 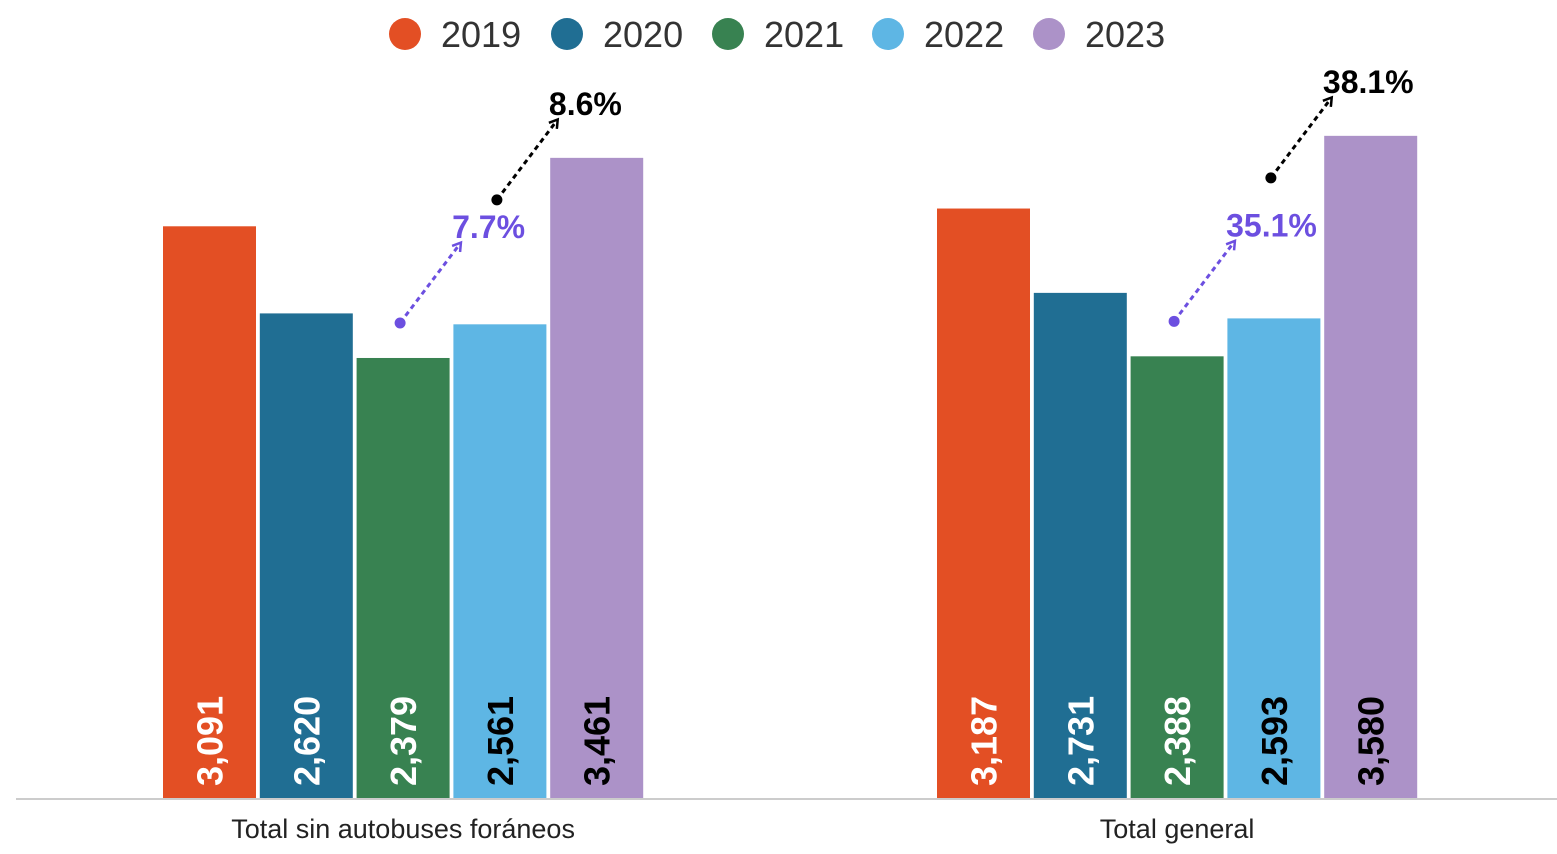 What do you see at coordinates (804, 34) in the screenshot?
I see `legend-label-2021: 2021` at bounding box center [804, 34].